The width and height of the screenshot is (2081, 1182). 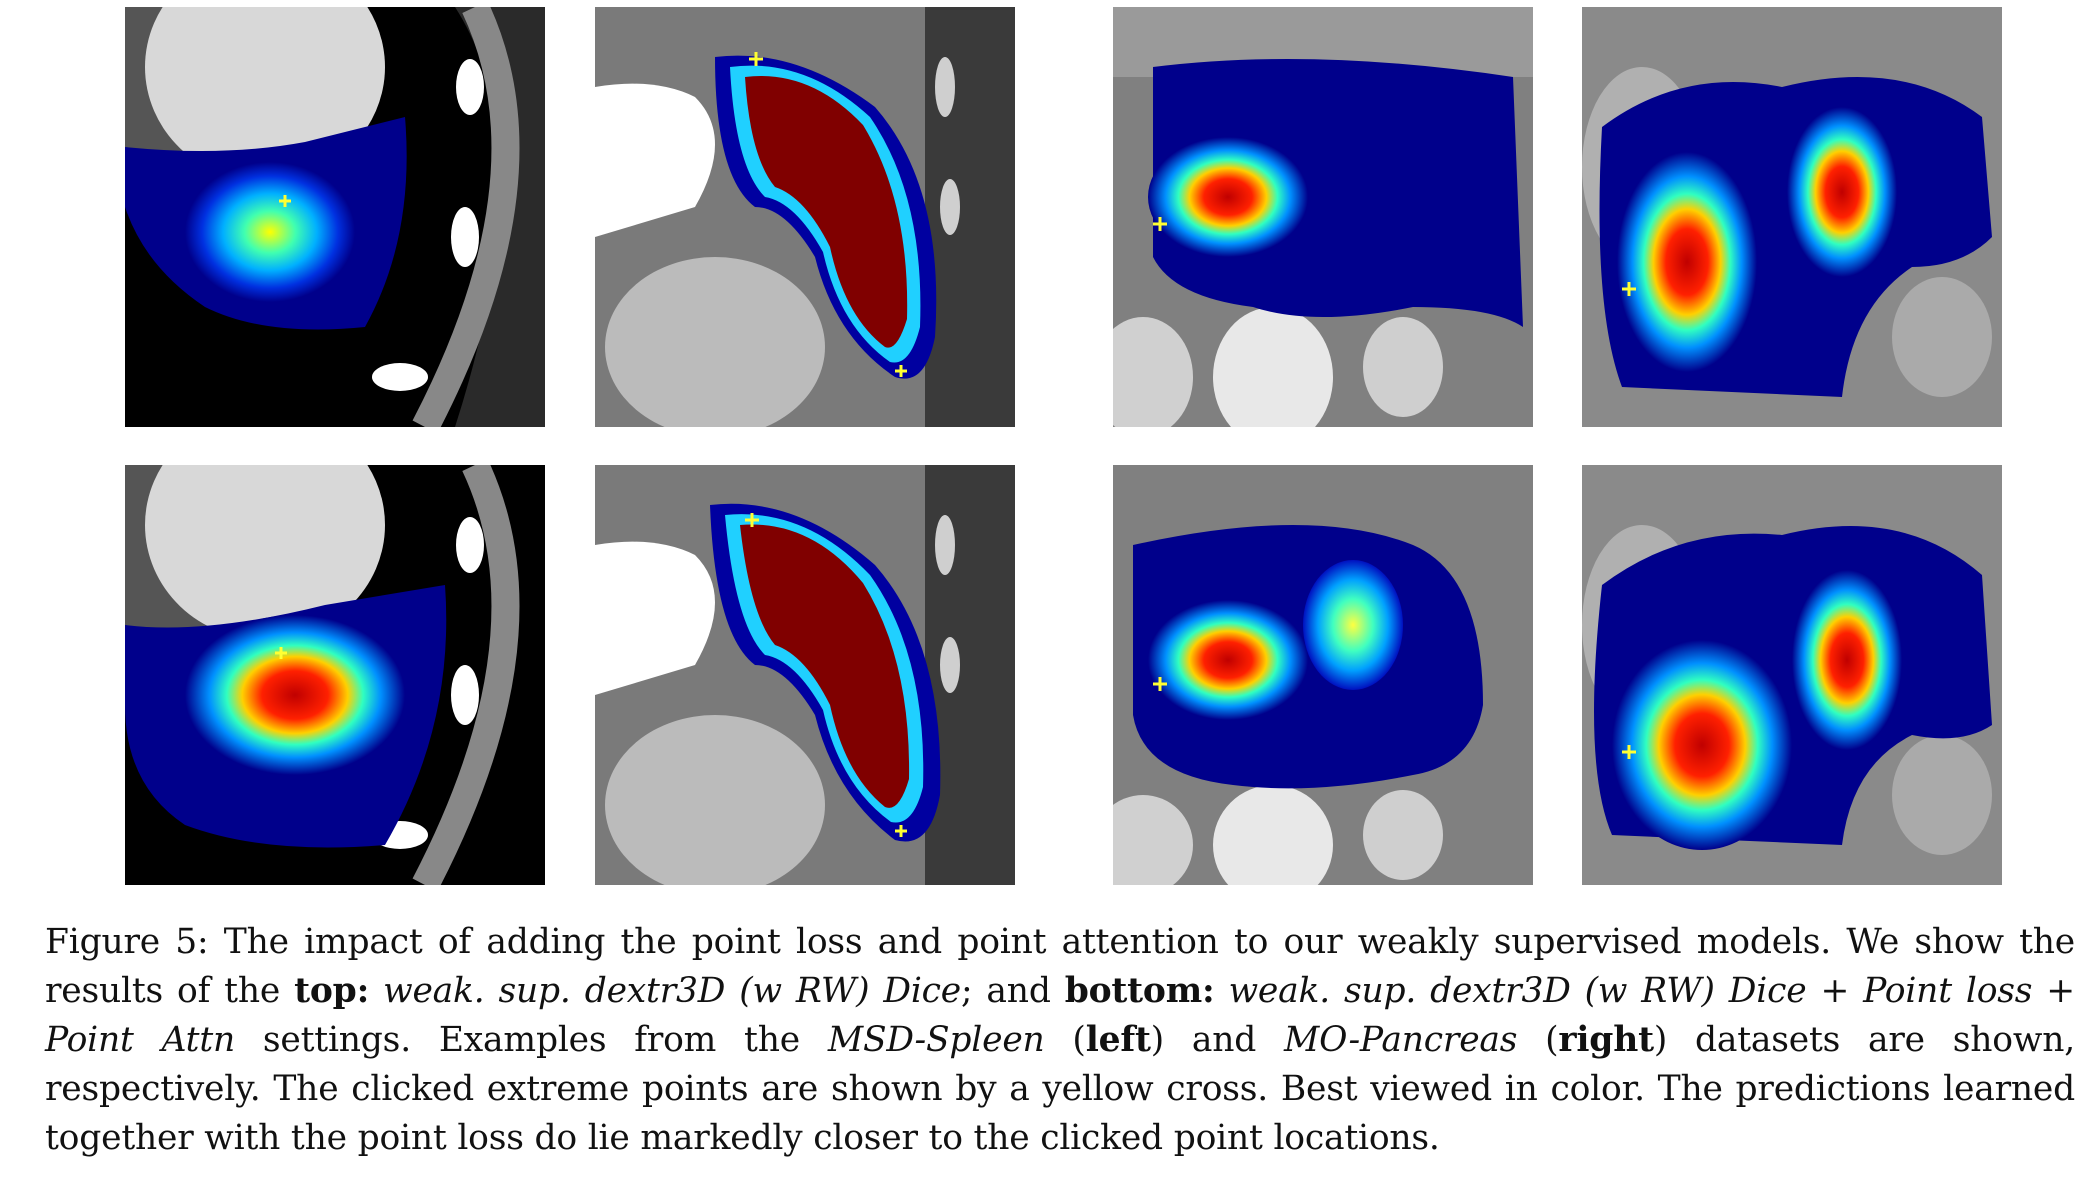 I want to click on caption-top-label: top:, so click(x=332, y=991).